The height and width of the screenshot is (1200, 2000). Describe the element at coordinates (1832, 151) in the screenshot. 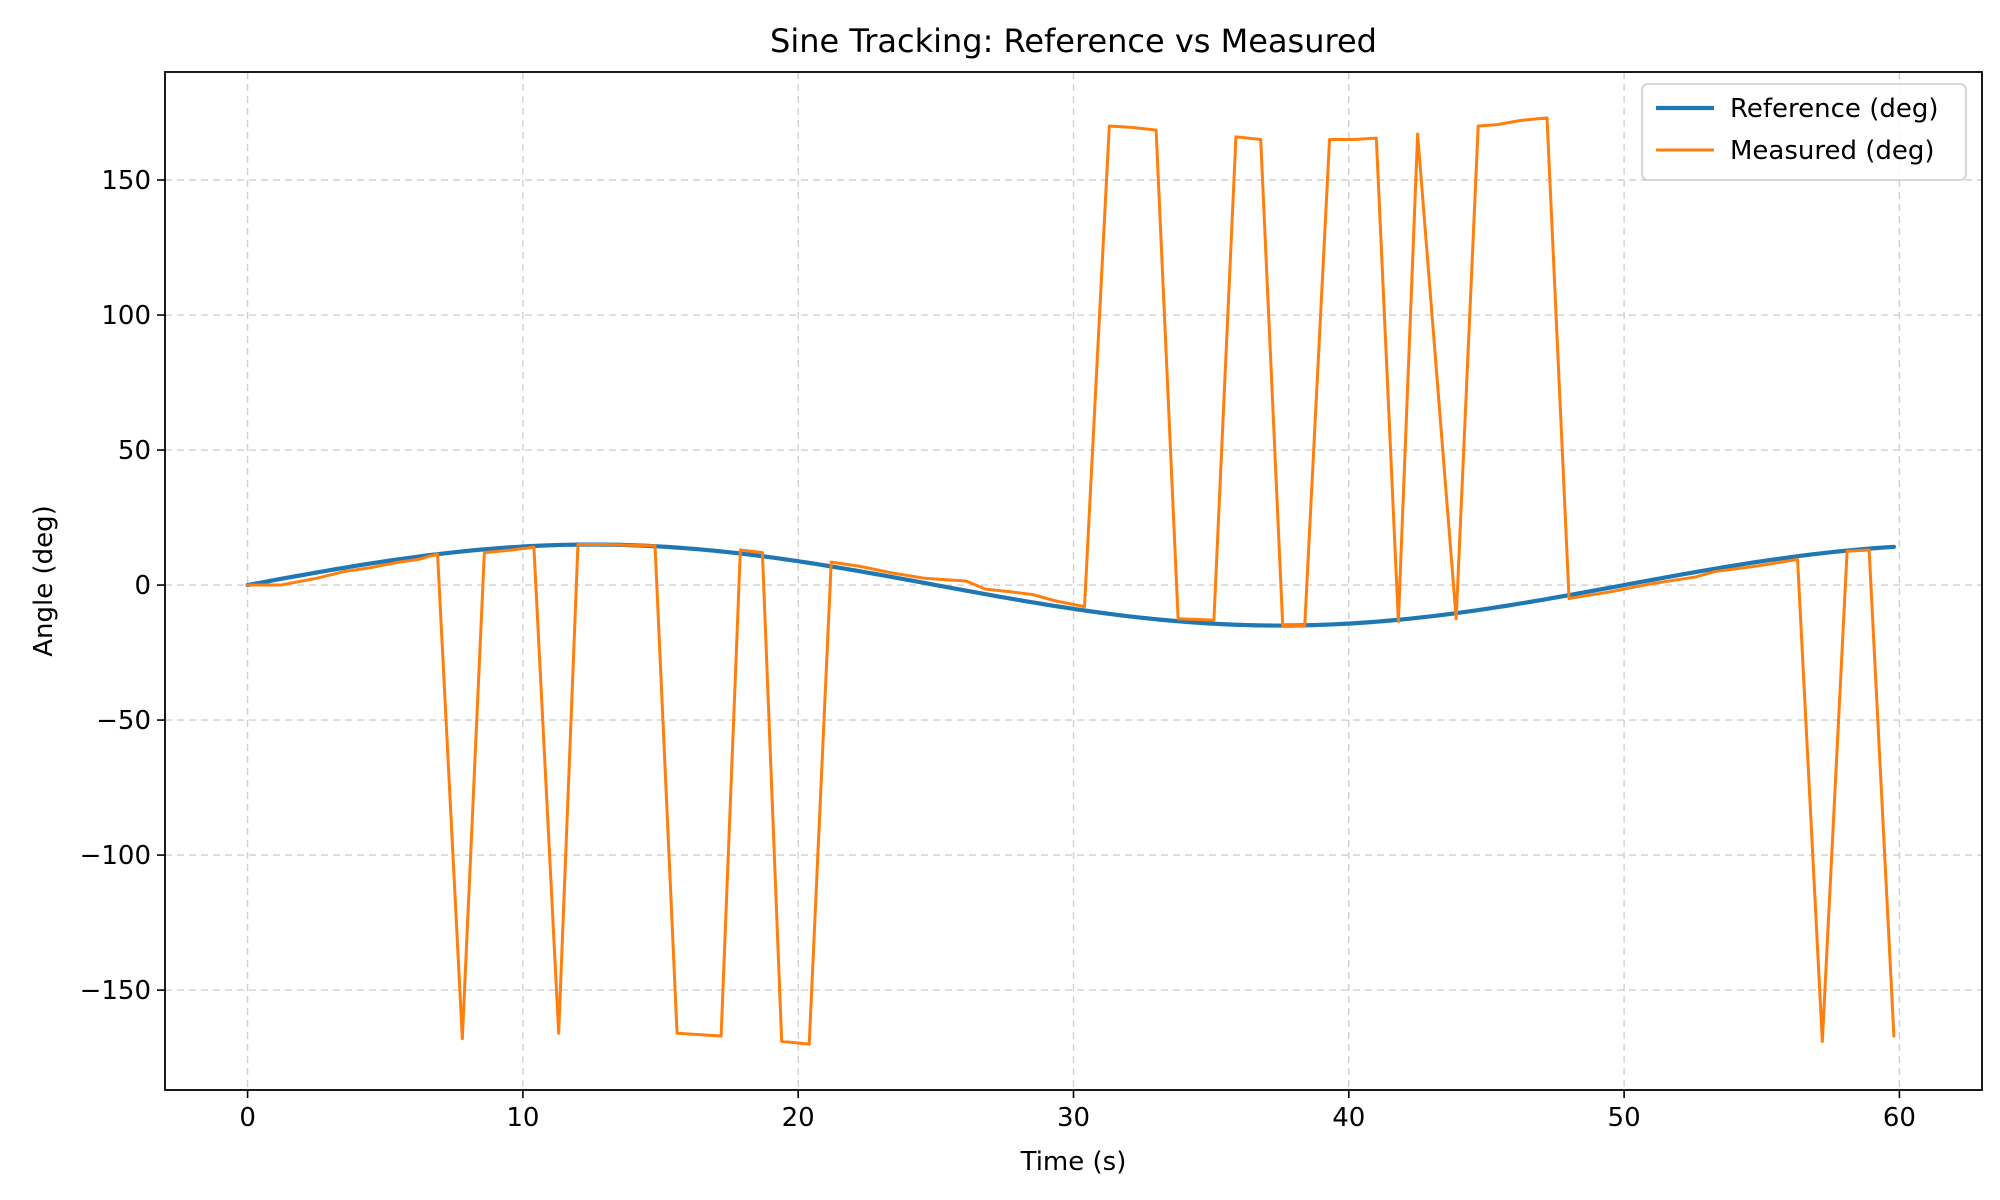

I see `legend-label: Measured (deg)` at that location.